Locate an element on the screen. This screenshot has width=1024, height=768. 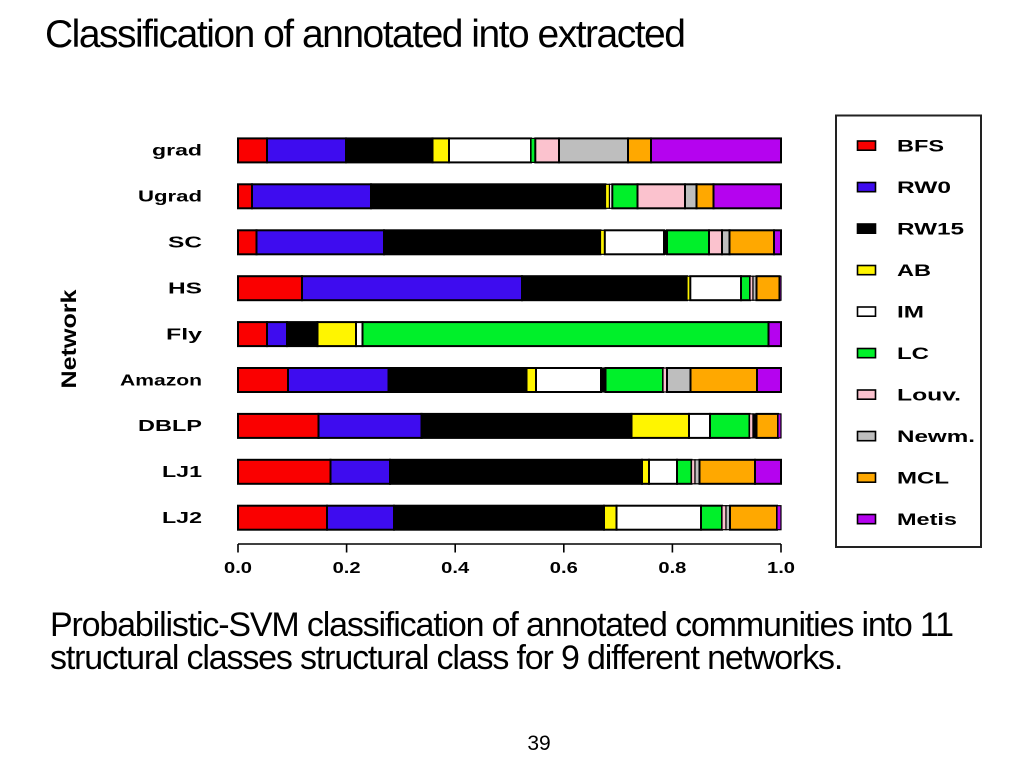
svg-text: RW0 is located at coordinates (924, 187).